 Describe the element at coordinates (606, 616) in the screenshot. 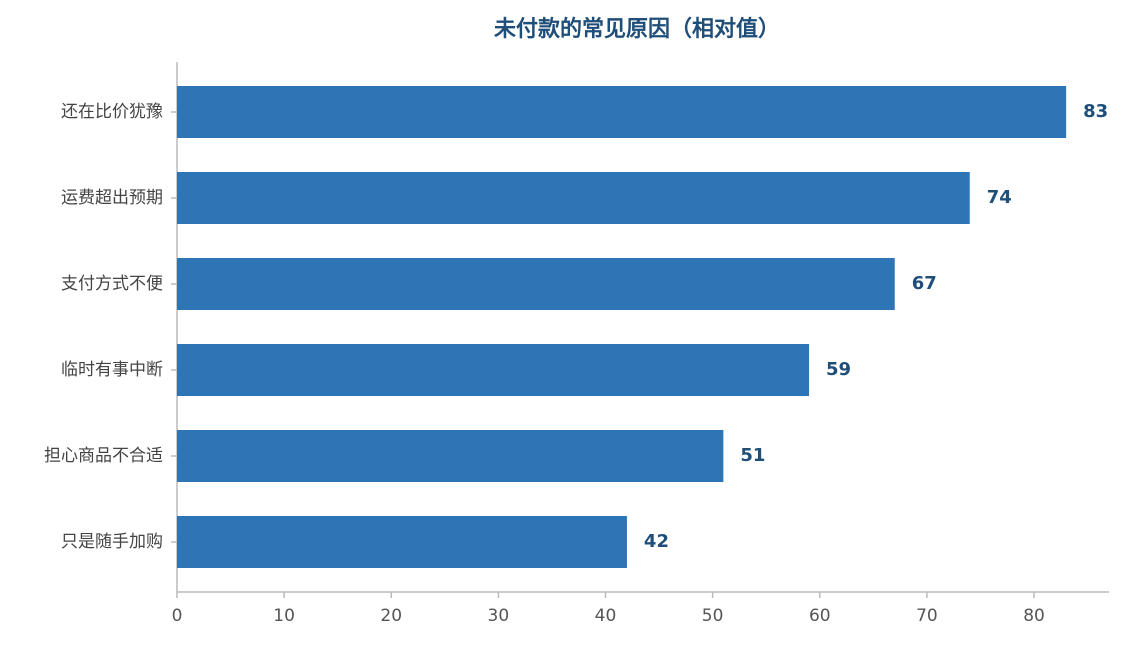

I see `x-tick-label: 40` at that location.